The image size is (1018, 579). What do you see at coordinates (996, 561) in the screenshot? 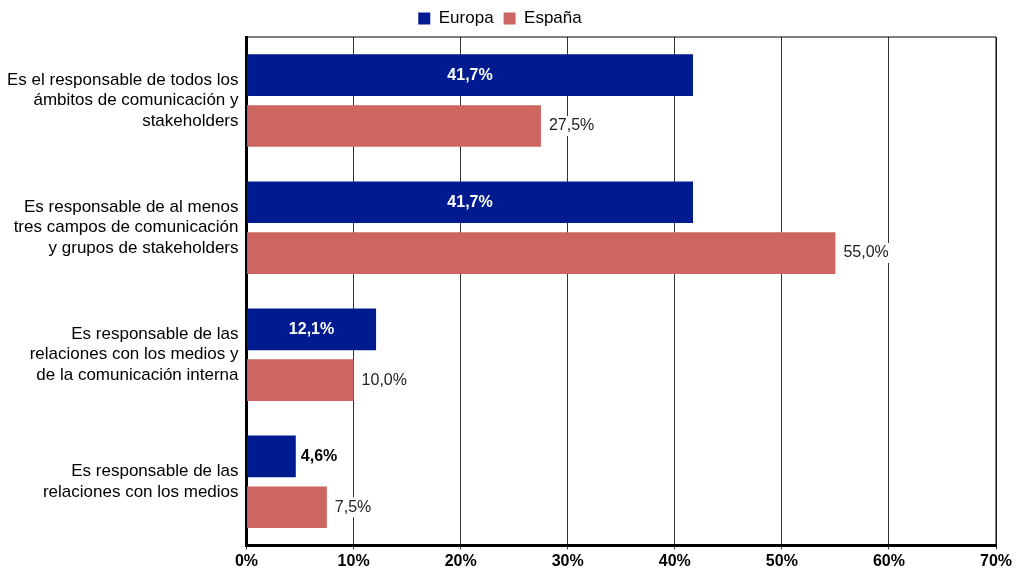
I see `x-tick-label: 70%` at bounding box center [996, 561].